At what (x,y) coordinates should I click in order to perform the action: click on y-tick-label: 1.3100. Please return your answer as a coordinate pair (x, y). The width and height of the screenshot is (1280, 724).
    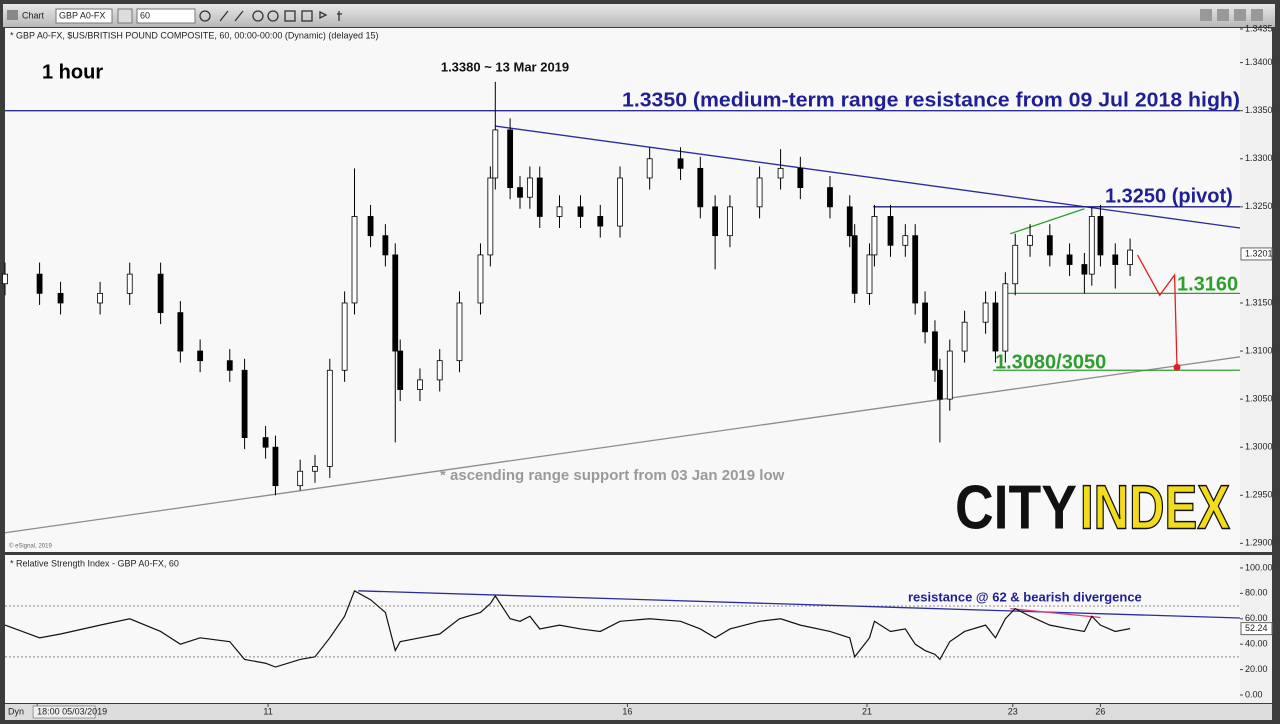
    Looking at the image, I should click on (1259, 350).